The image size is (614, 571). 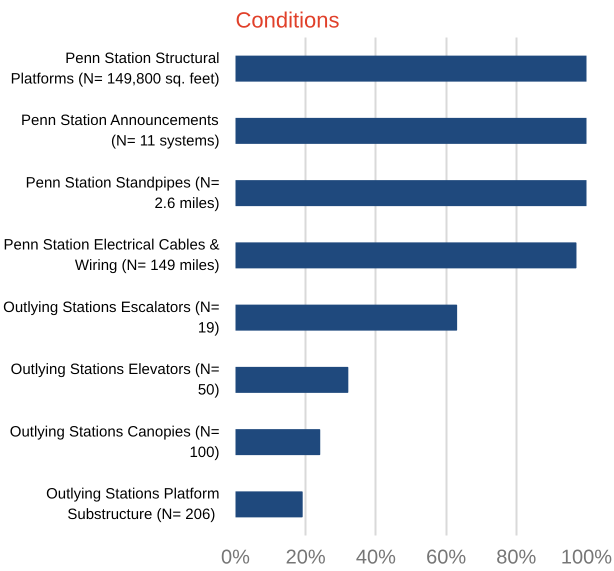 What do you see at coordinates (111, 317) in the screenshot?
I see `y-tick-label: Outlying Stations Escalators (N= 19)` at bounding box center [111, 317].